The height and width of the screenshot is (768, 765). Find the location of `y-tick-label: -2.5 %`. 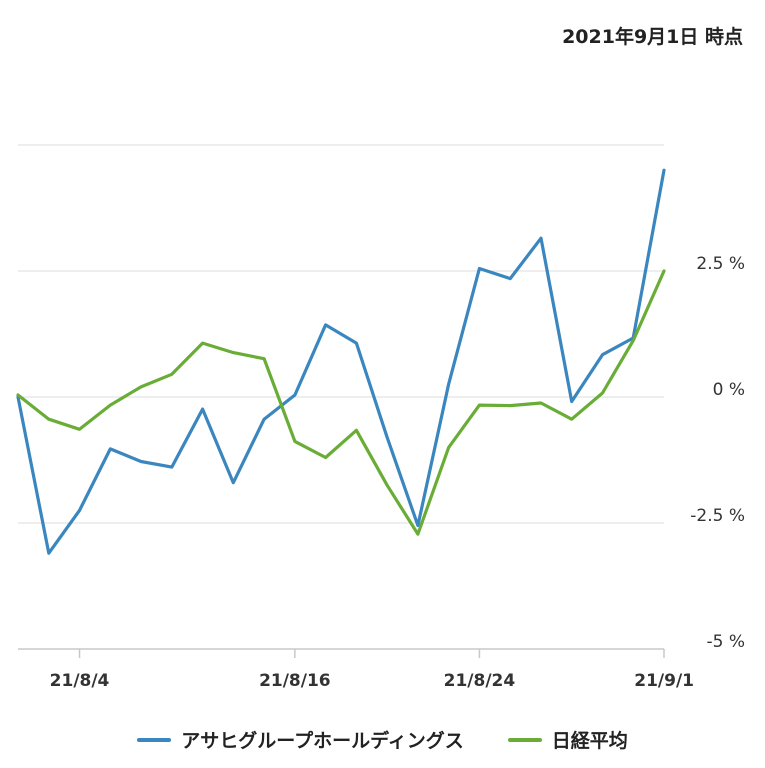

y-tick-label: -2.5 % is located at coordinates (717, 516).